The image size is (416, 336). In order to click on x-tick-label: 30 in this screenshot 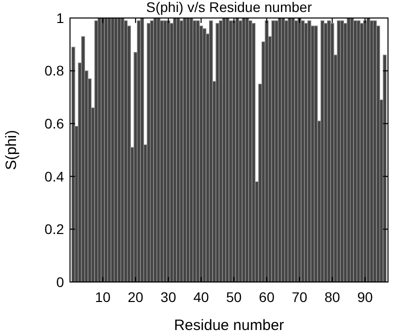, I will do `click(168, 297)`.